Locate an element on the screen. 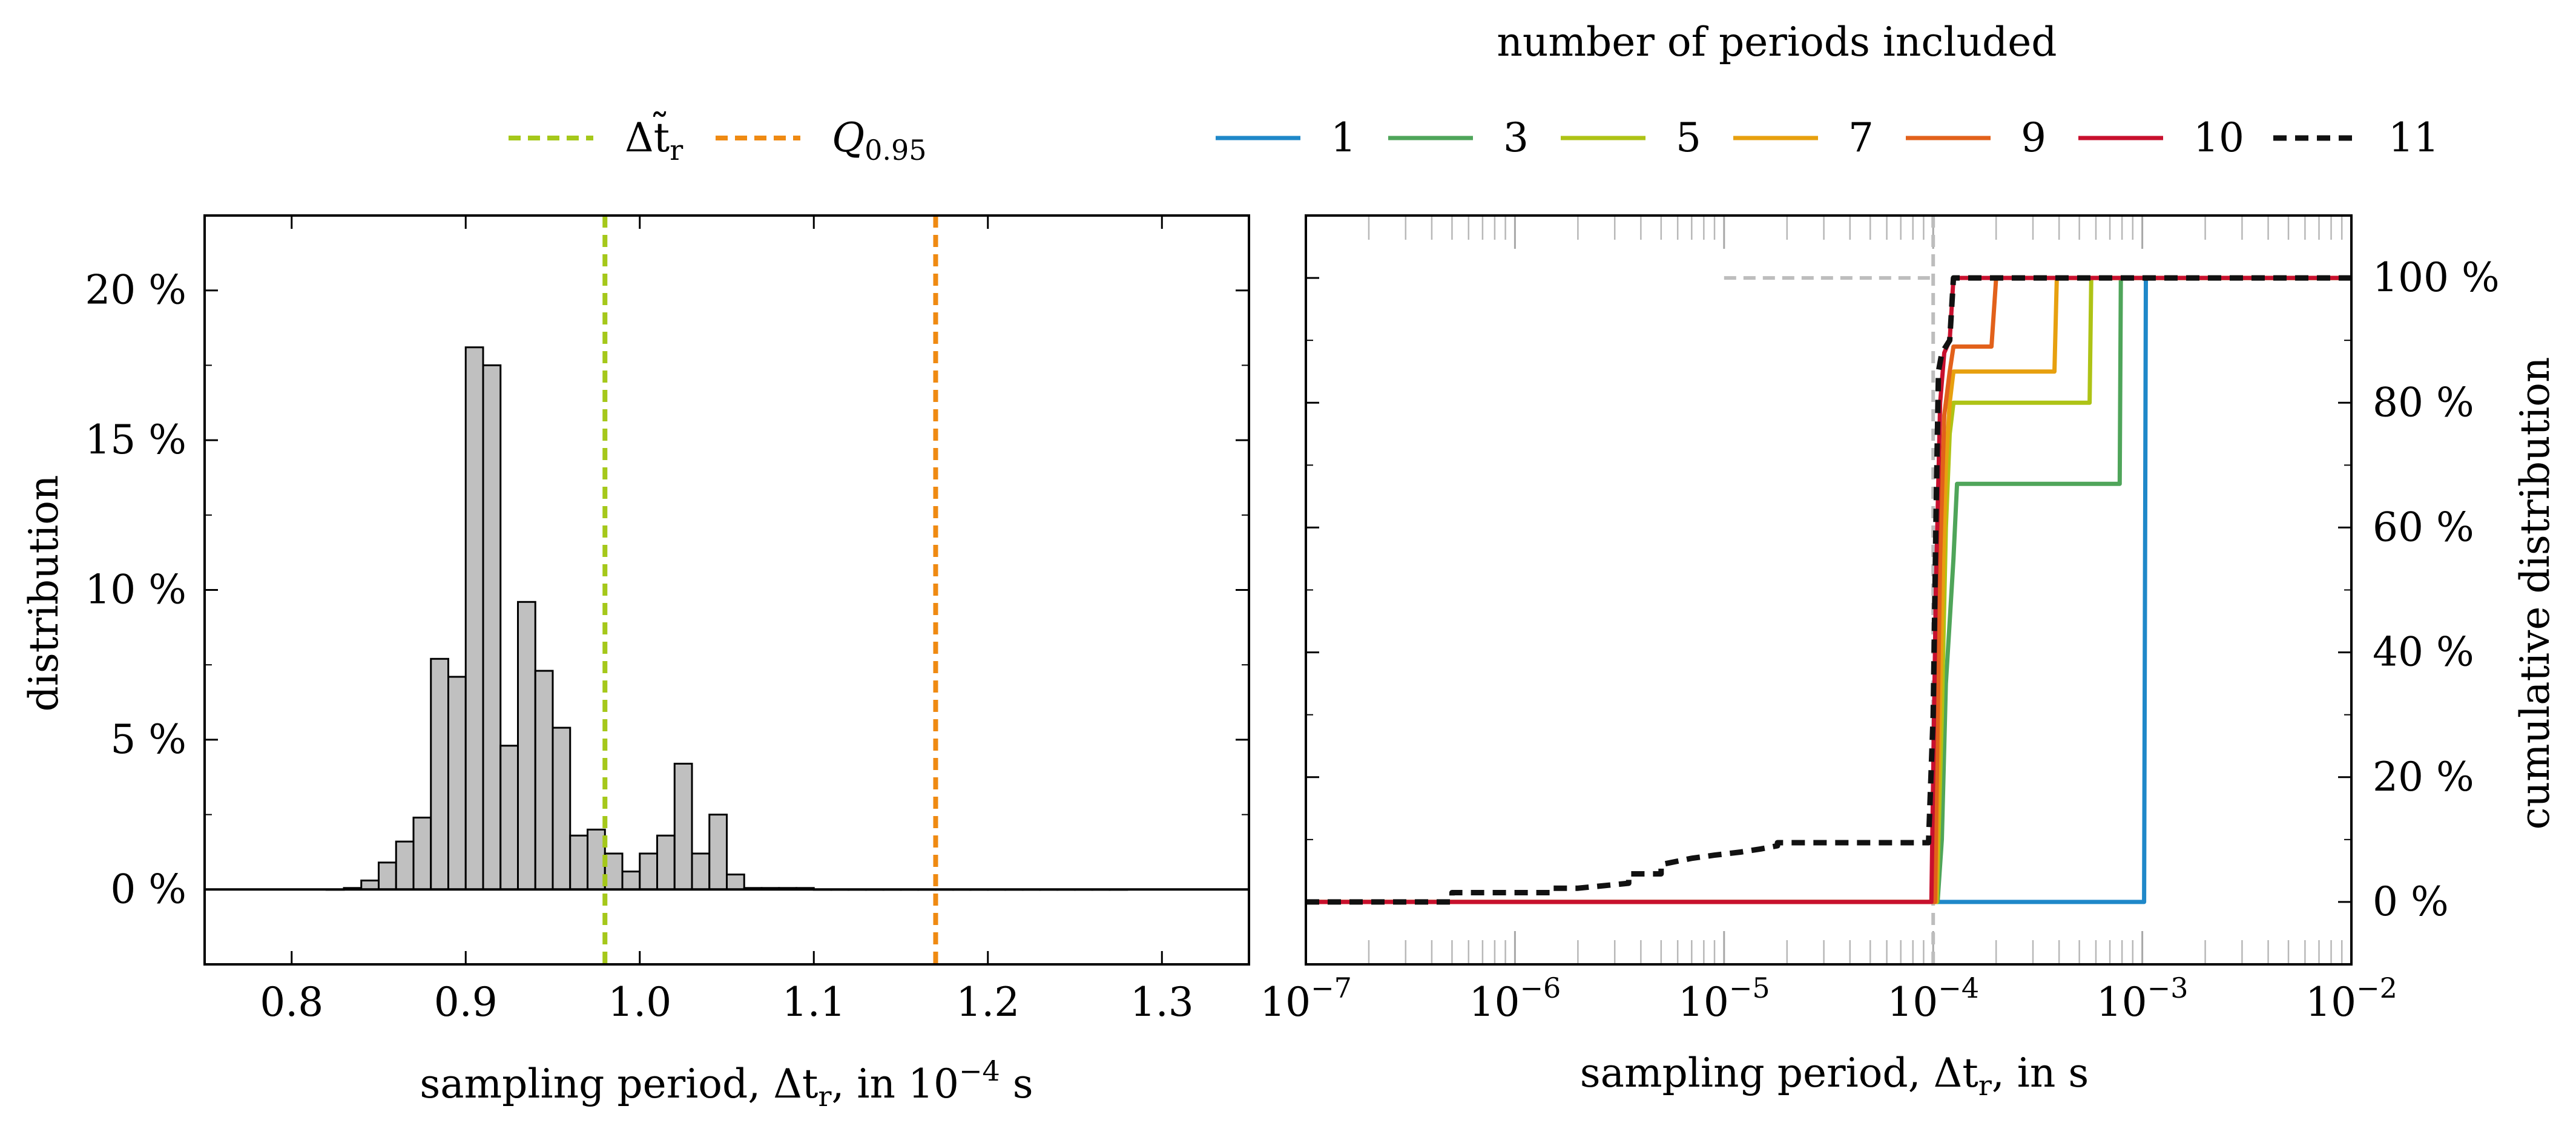 This screenshot has height=1126, width=2576. cdf-xtick-label: 10⁻³ is located at coordinates (2143, 999).